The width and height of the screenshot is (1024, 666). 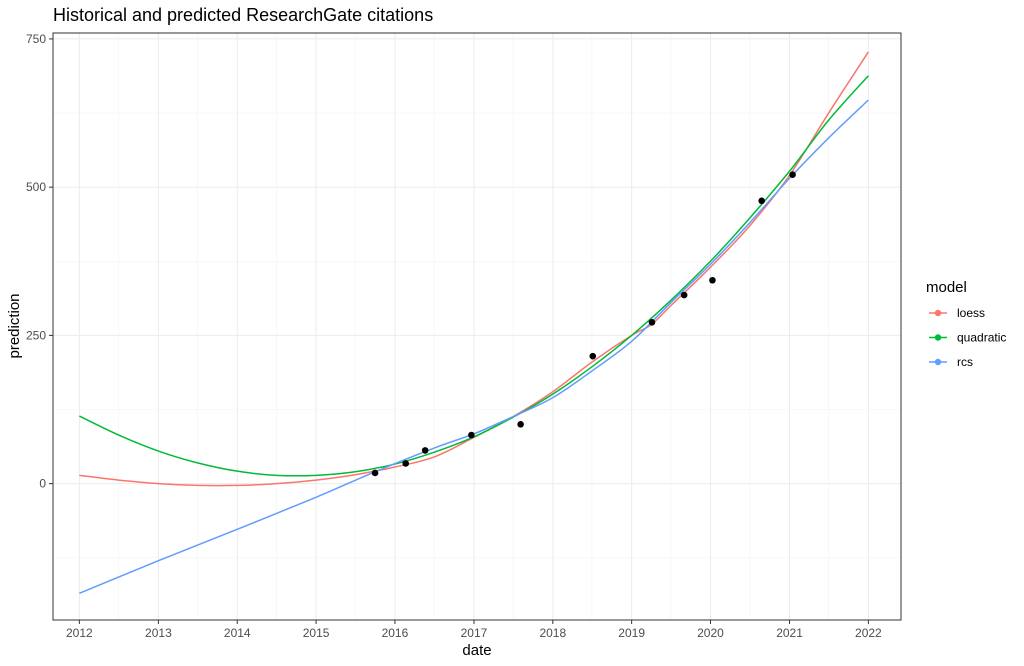 I want to click on x-tick-label: 2018, so click(x=552, y=633).